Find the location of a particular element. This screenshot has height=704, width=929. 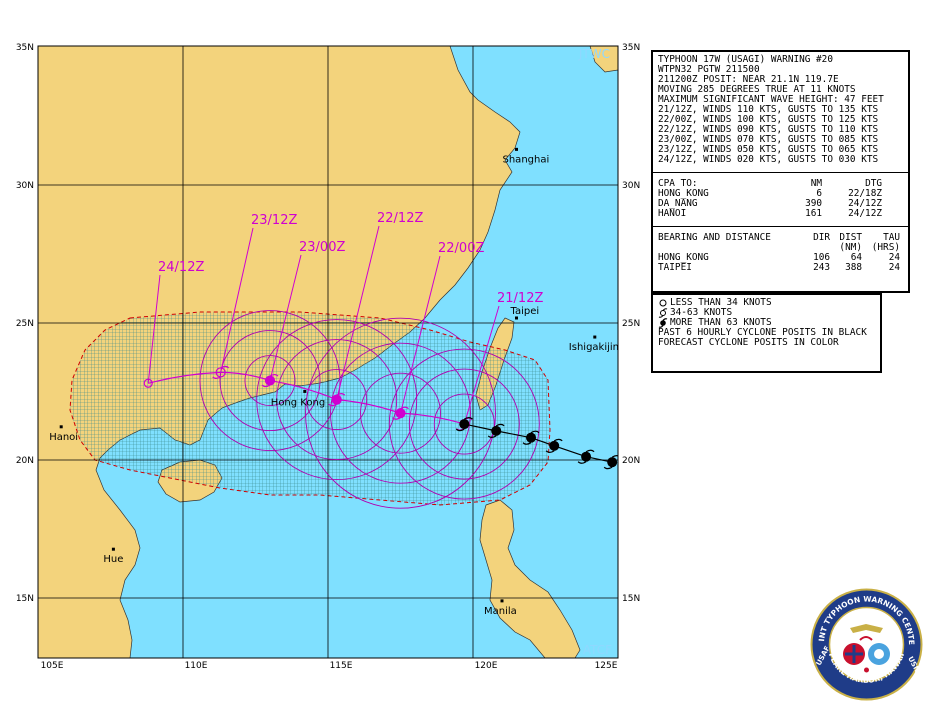

warning-line: MAXIMUM SIGNIFICANT WAVE HEIGHT: 47 FEET is located at coordinates (771, 99).